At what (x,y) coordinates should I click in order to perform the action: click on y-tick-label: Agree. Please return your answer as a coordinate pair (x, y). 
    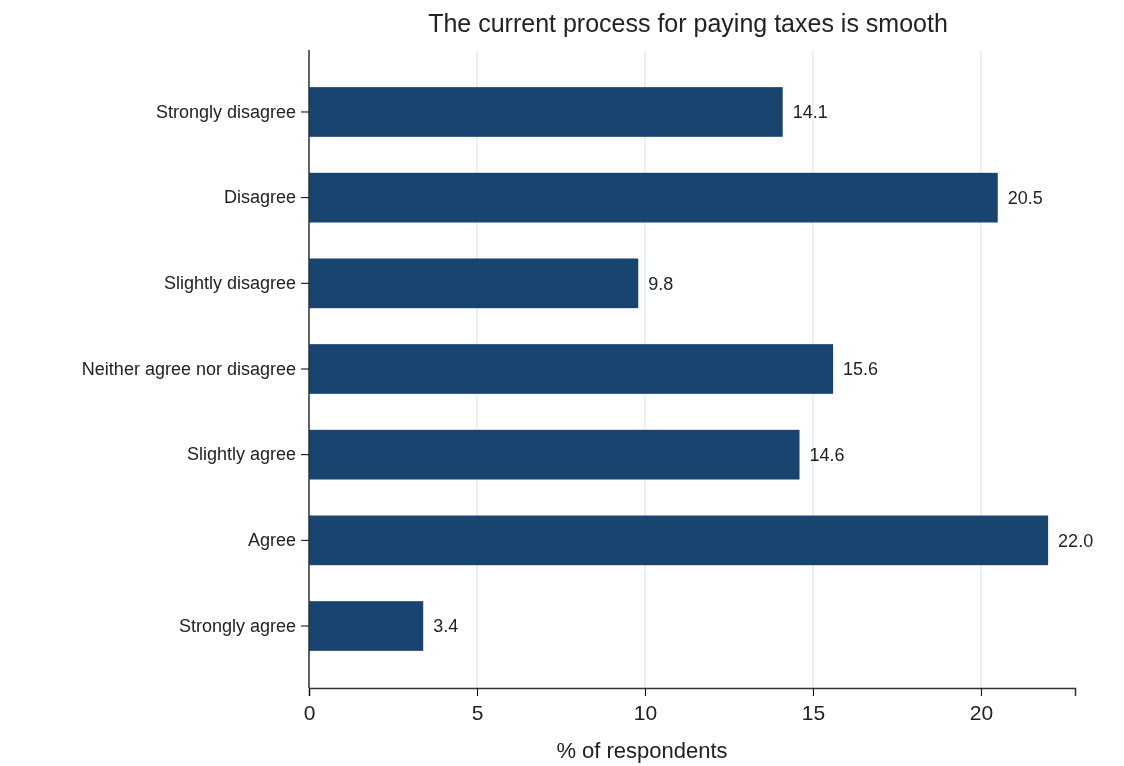
    Looking at the image, I should click on (271, 540).